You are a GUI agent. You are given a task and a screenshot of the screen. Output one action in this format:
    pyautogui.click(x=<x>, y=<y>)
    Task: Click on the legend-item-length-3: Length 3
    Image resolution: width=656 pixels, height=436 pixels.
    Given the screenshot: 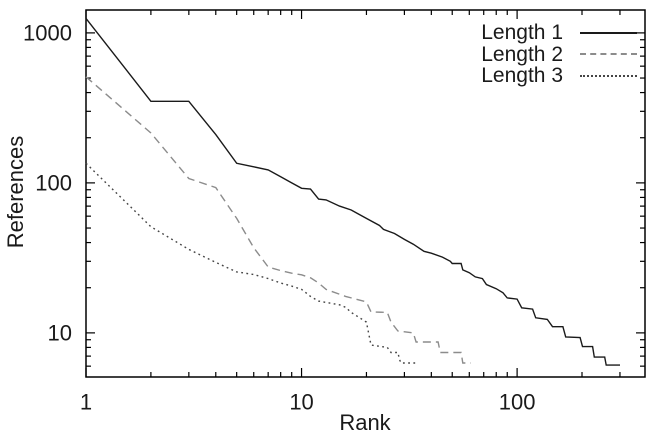 What is the action you would take?
    pyautogui.click(x=559, y=76)
    